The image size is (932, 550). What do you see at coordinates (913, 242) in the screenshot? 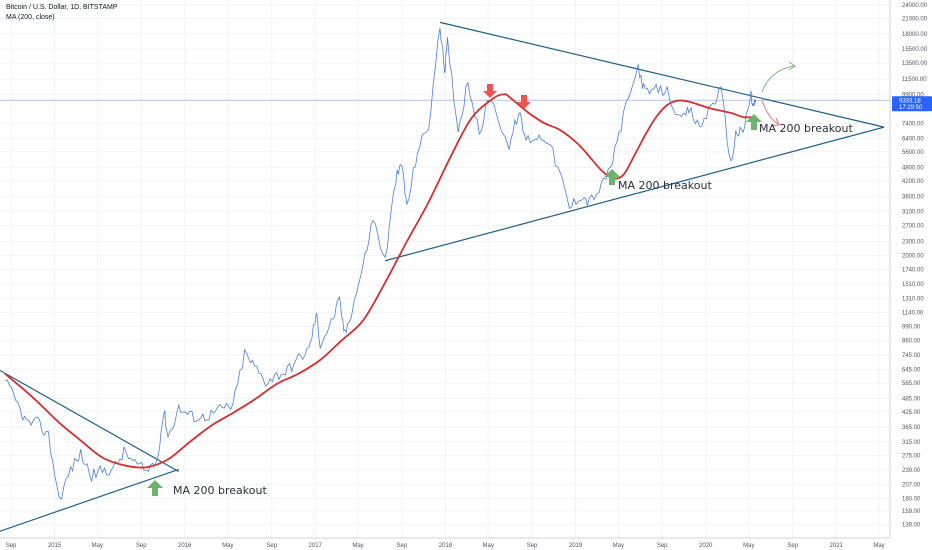
I see `y-tick-label: 2300.00` at bounding box center [913, 242].